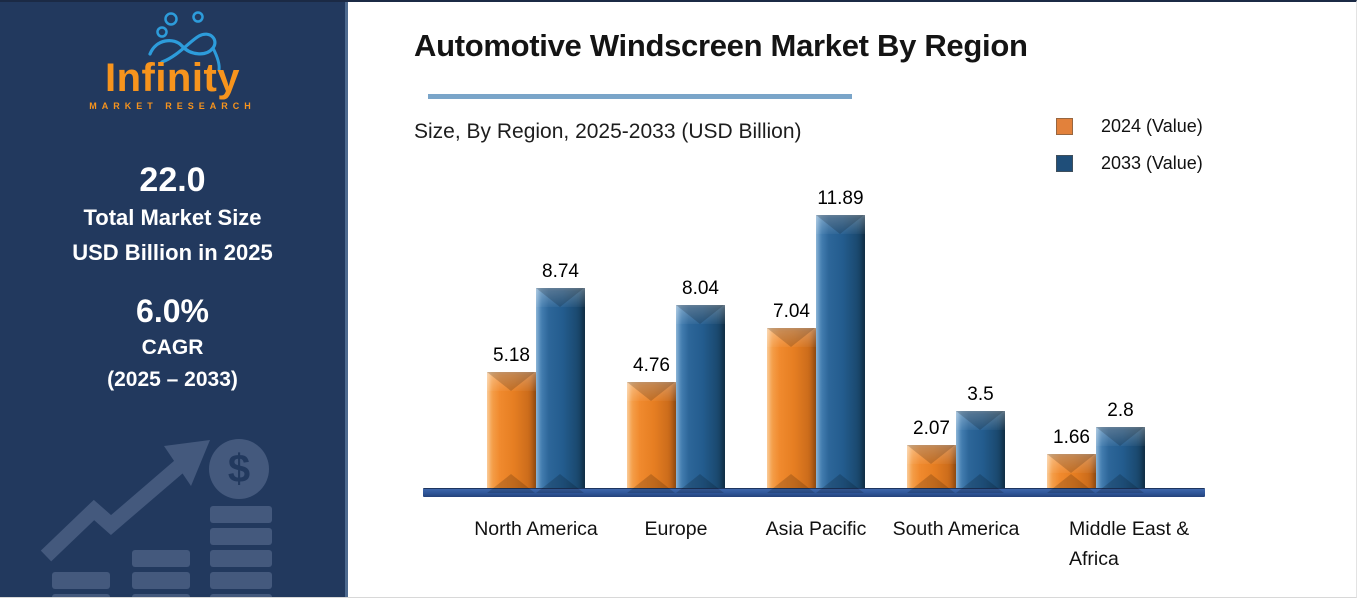  I want to click on bar-cell-2024-value-north-america: 5.18, so click(511, 419).